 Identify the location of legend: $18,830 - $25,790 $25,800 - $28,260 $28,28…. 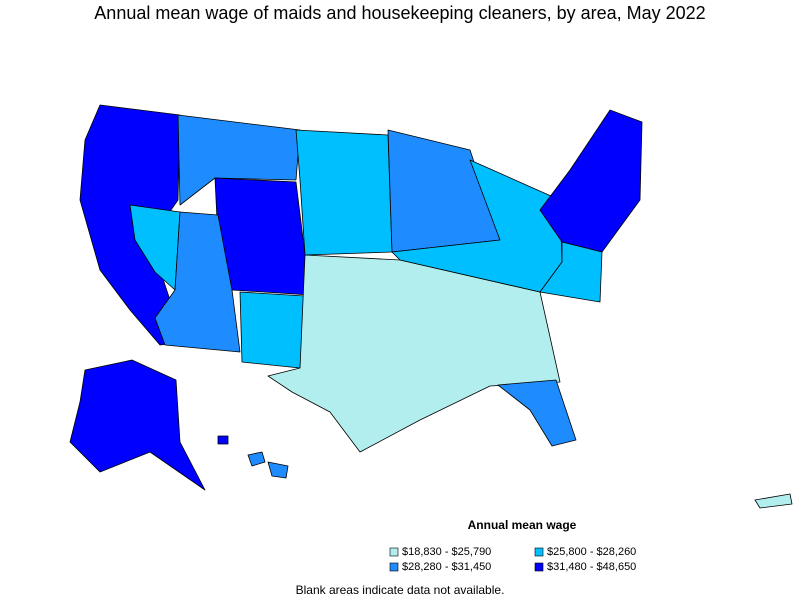
(512, 559).